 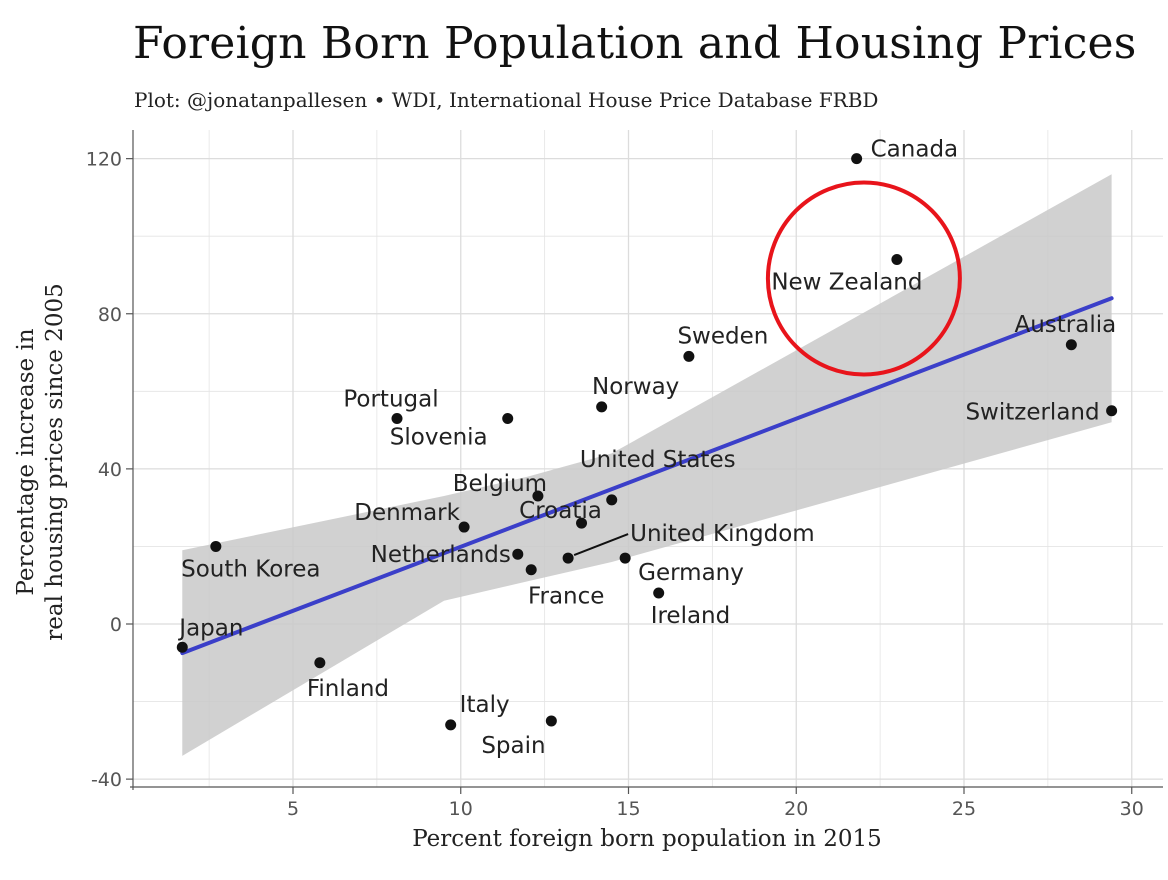 I want to click on y-tick-label: 40, so click(x=110, y=470).